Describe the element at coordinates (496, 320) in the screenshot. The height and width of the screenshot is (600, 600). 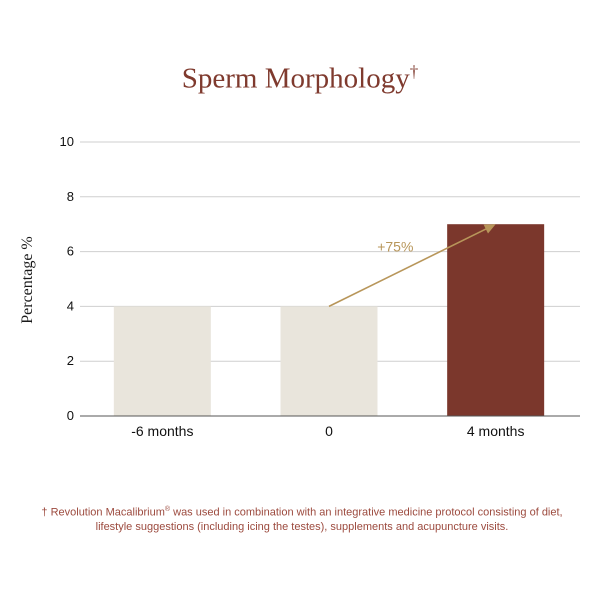
I see `bar-4-months` at that location.